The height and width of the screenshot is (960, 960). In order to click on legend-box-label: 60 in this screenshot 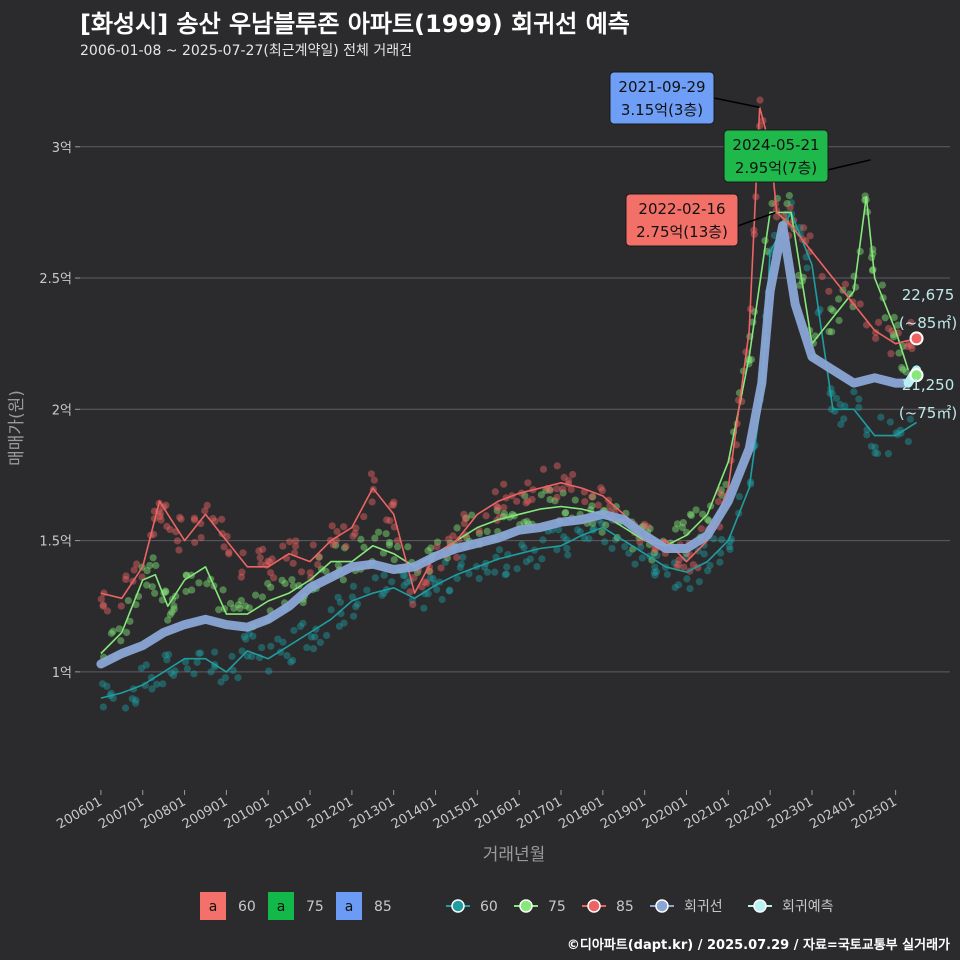, I will do `click(247, 907)`.